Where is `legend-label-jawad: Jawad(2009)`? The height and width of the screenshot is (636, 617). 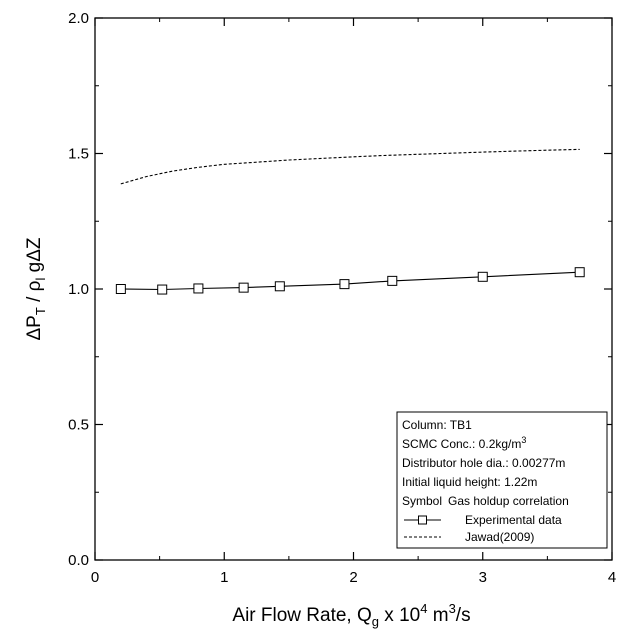
legend-label-jawad: Jawad(2009) is located at coordinates (499, 537).